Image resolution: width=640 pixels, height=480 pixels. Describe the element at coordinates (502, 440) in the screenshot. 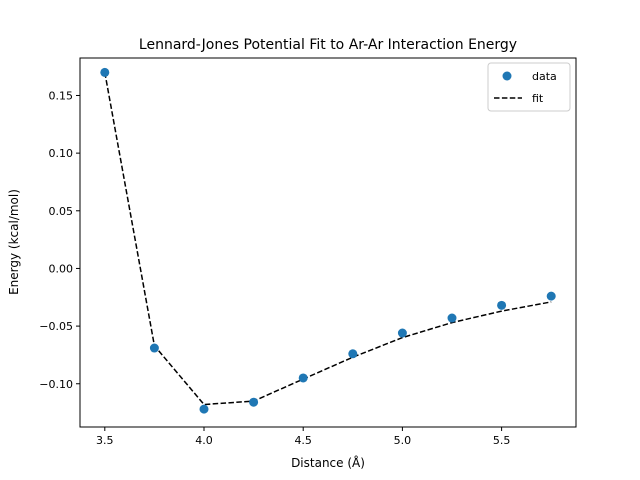

I see `x-tick-label: 5.5` at that location.